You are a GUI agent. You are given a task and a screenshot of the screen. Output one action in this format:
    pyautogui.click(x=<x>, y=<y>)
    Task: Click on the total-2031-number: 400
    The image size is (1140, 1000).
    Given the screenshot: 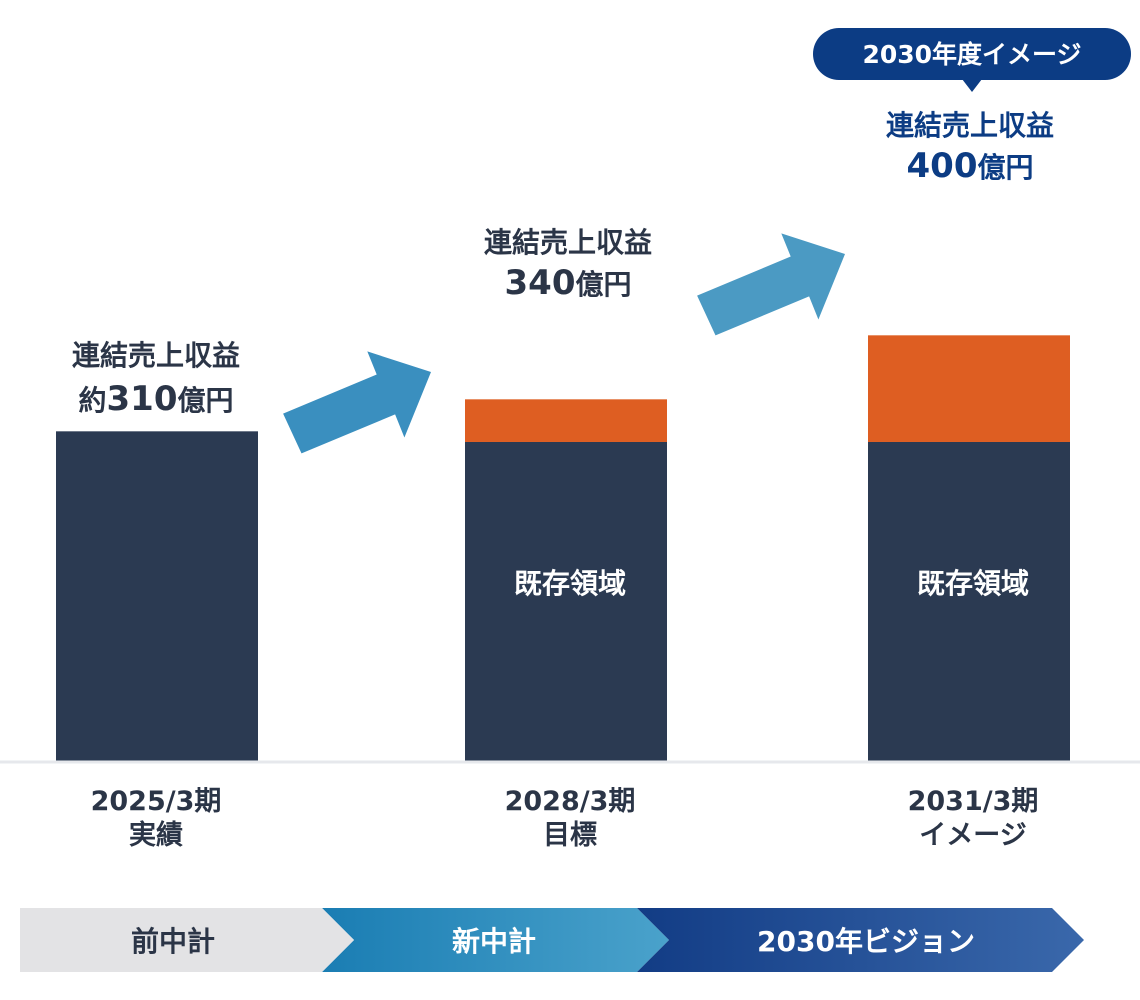 What is the action you would take?
    pyautogui.click(x=942, y=166)
    